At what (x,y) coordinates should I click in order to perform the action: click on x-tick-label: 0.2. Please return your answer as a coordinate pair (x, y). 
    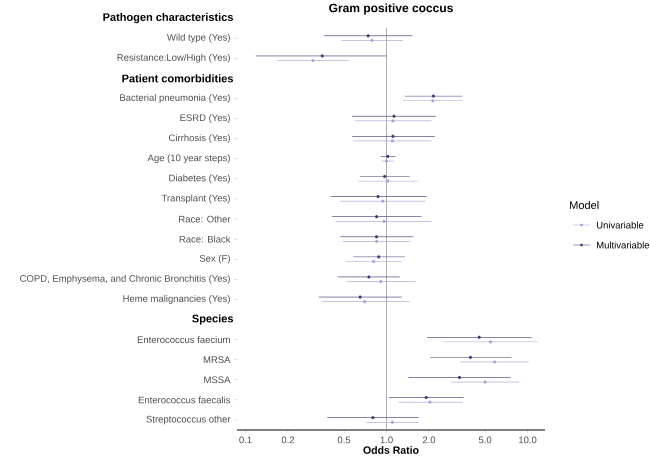
    Looking at the image, I should click on (288, 440).